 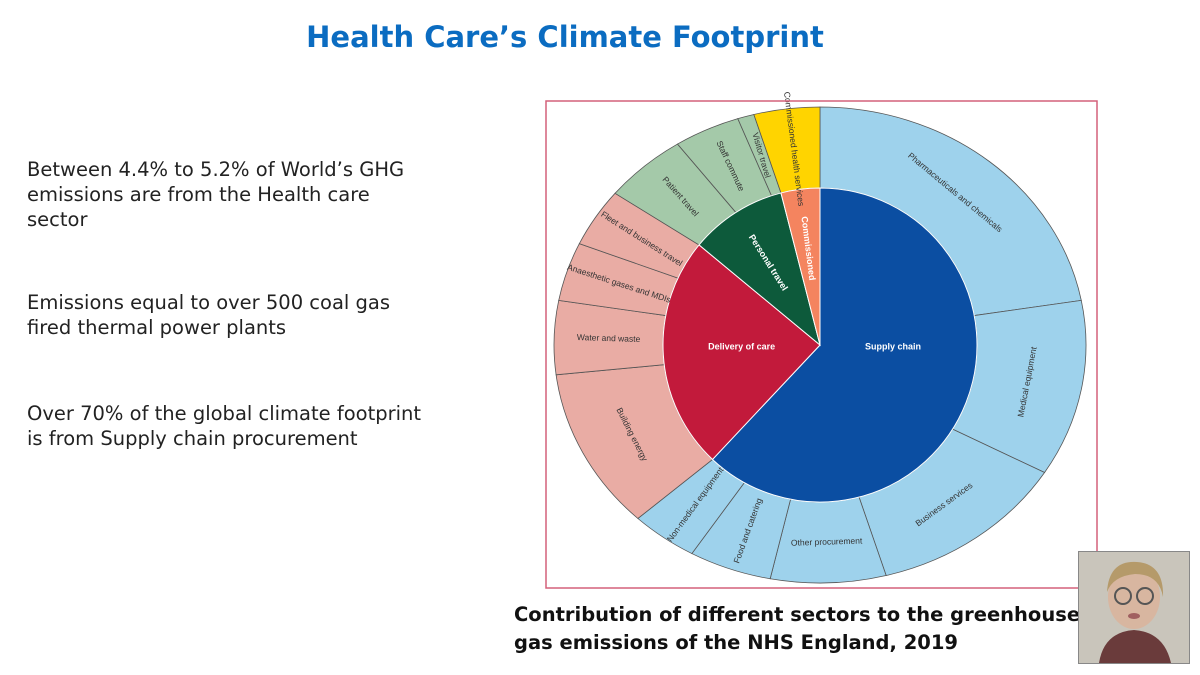 What do you see at coordinates (736, 642) in the screenshot?
I see `caption-line: gas emissions of the NHS England, 2019` at bounding box center [736, 642].